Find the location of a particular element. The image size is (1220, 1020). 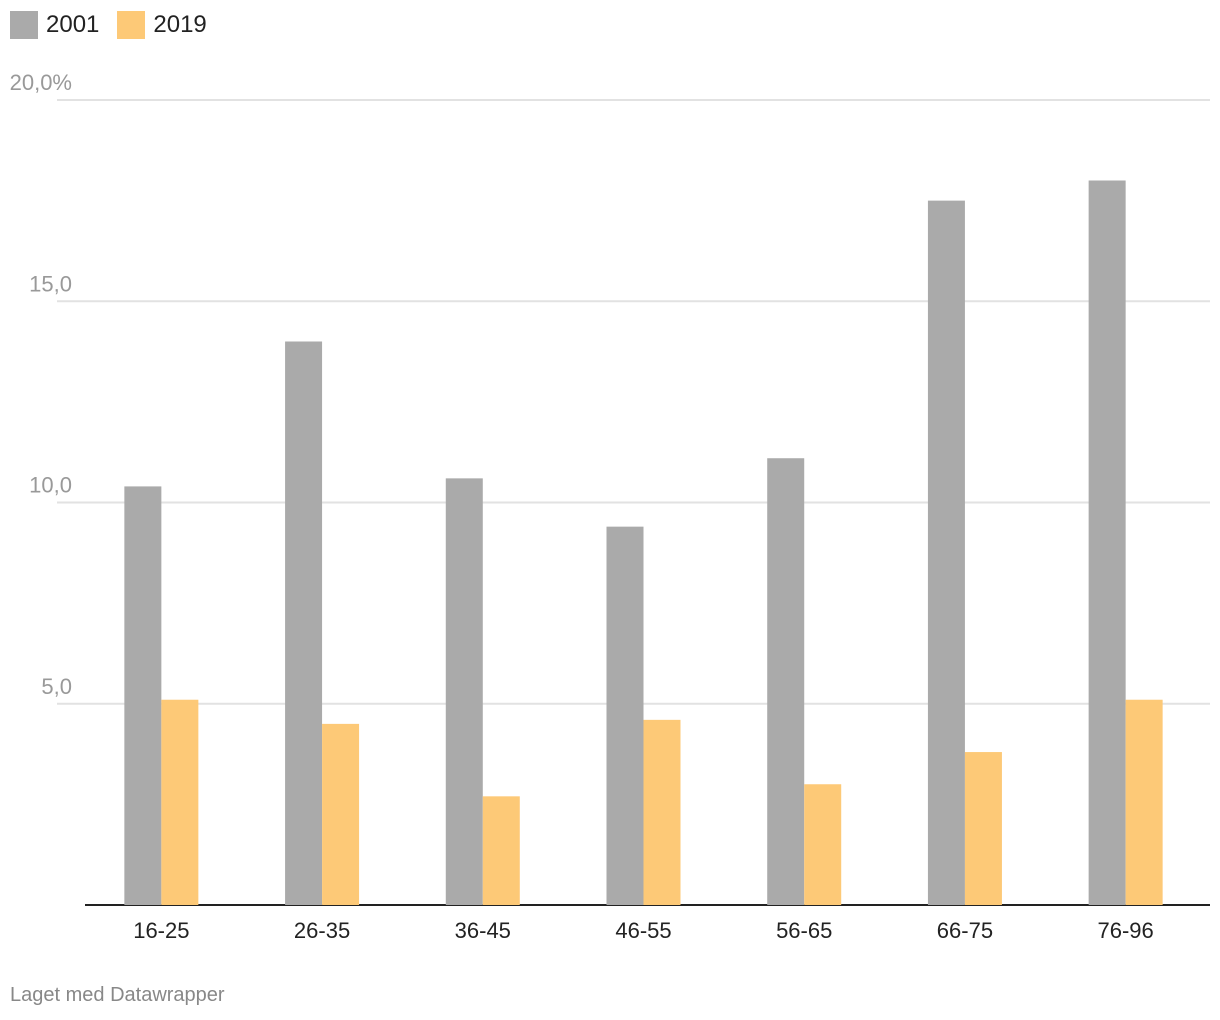

x-category-label-0: 16-25 is located at coordinates (161, 930).